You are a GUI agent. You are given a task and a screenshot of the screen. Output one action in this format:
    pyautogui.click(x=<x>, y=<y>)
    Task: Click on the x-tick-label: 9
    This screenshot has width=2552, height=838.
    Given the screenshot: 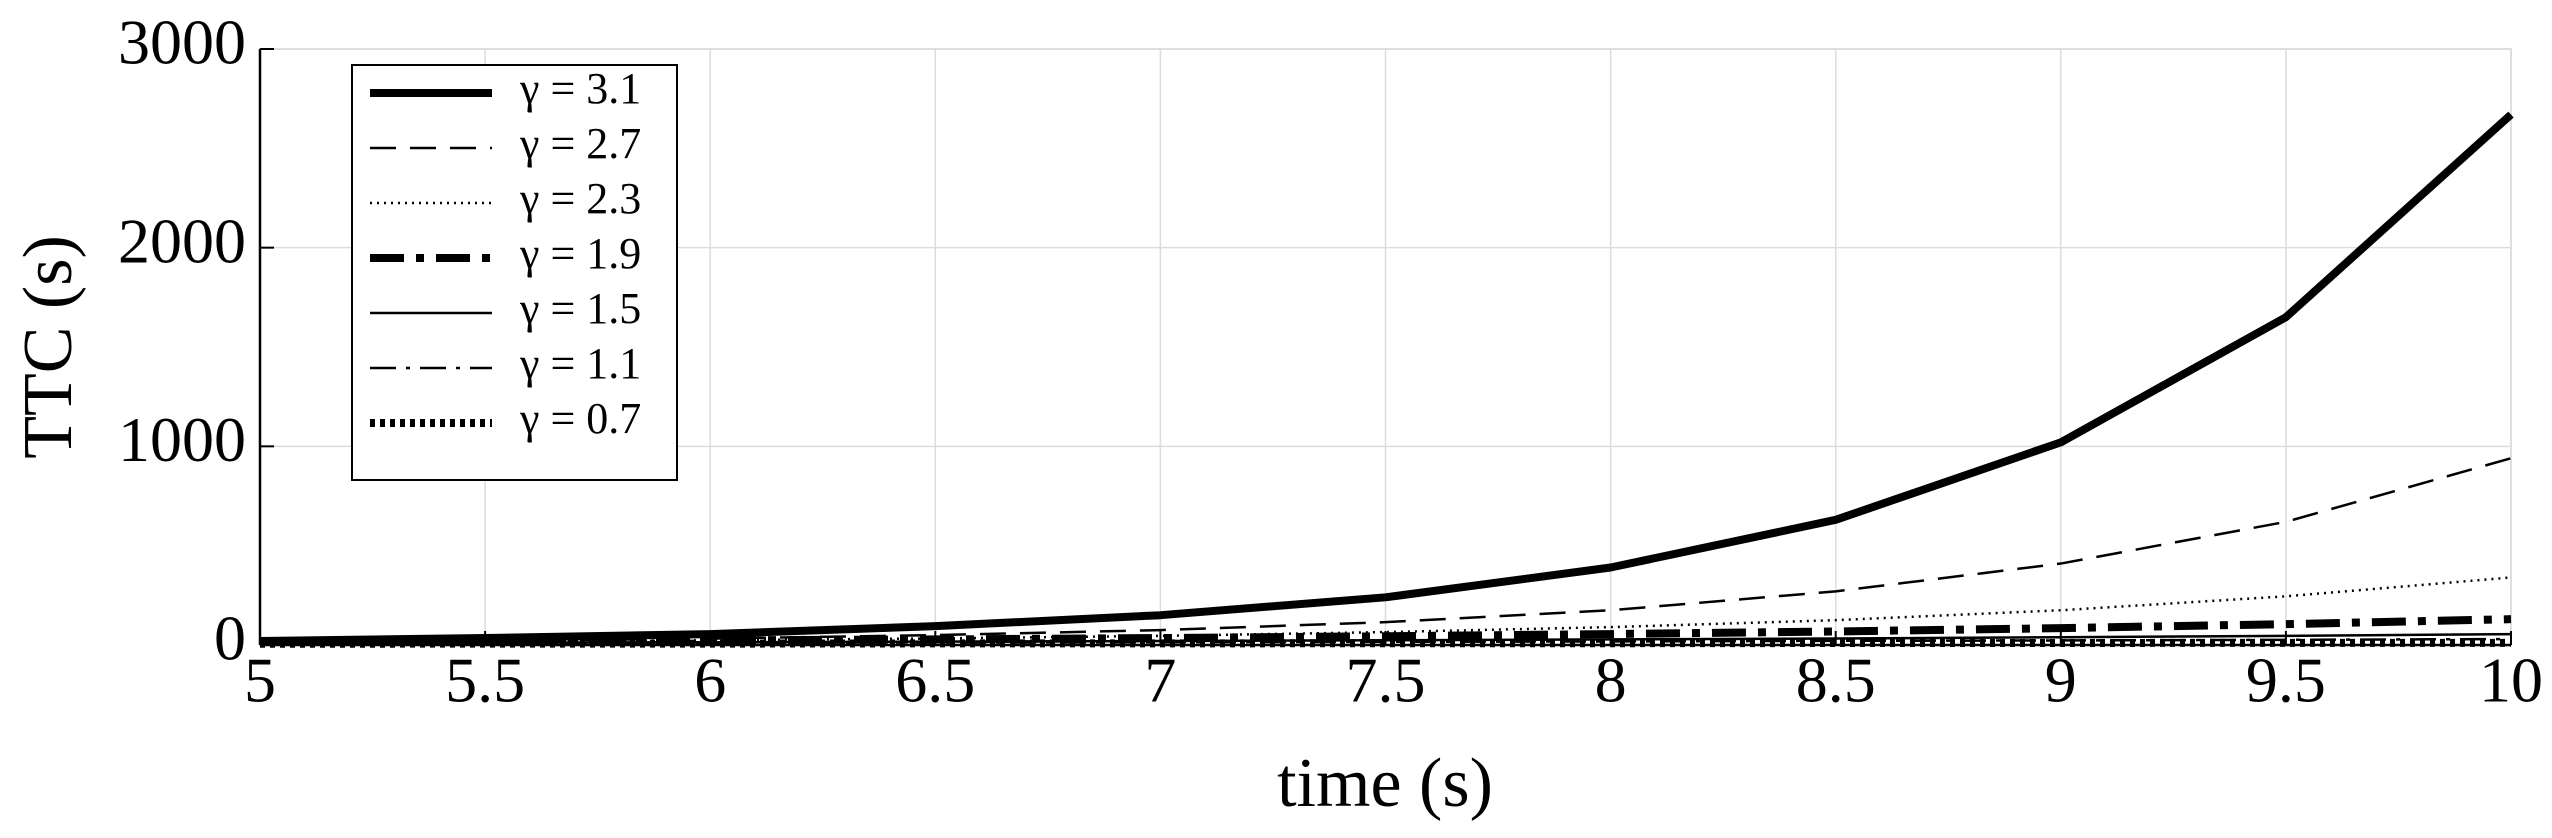 What is the action you would take?
    pyautogui.click(x=2061, y=680)
    